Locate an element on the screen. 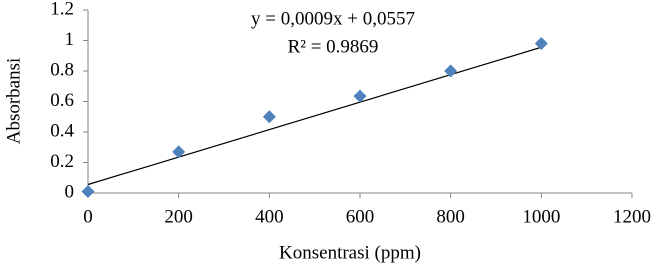 This screenshot has height=272, width=662. x-tick-label: 600 is located at coordinates (360, 216).